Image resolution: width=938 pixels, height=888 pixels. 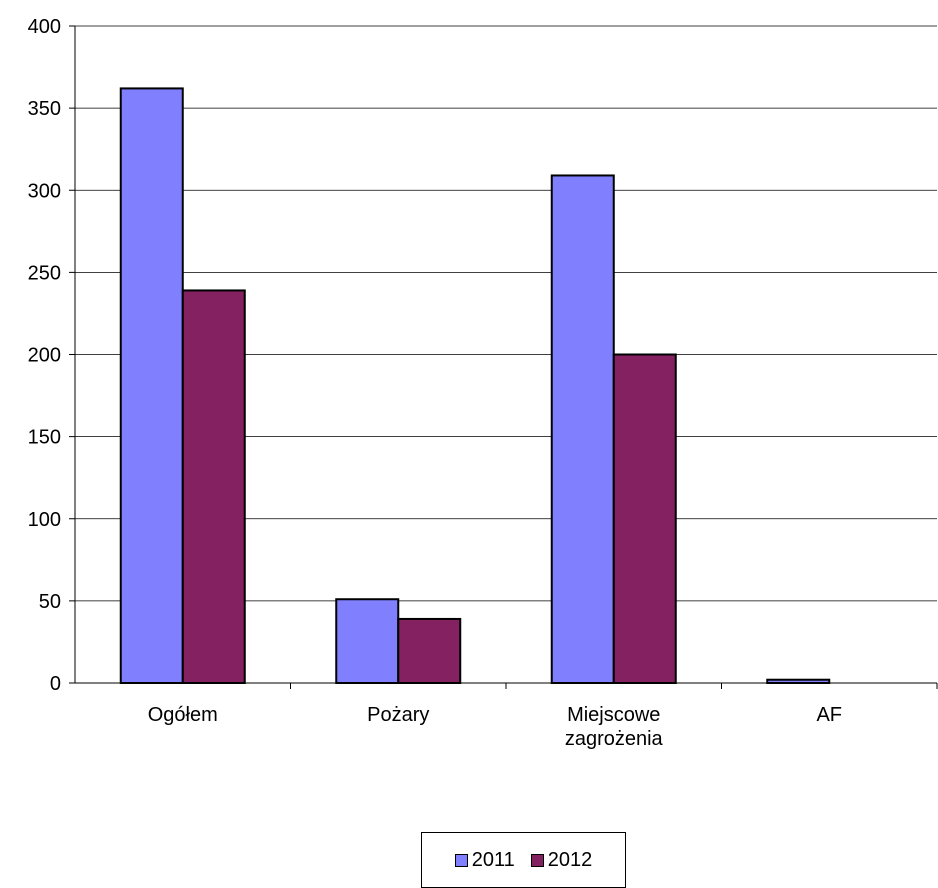 What do you see at coordinates (829, 715) in the screenshot?
I see `x-tick-label-3: AF` at bounding box center [829, 715].